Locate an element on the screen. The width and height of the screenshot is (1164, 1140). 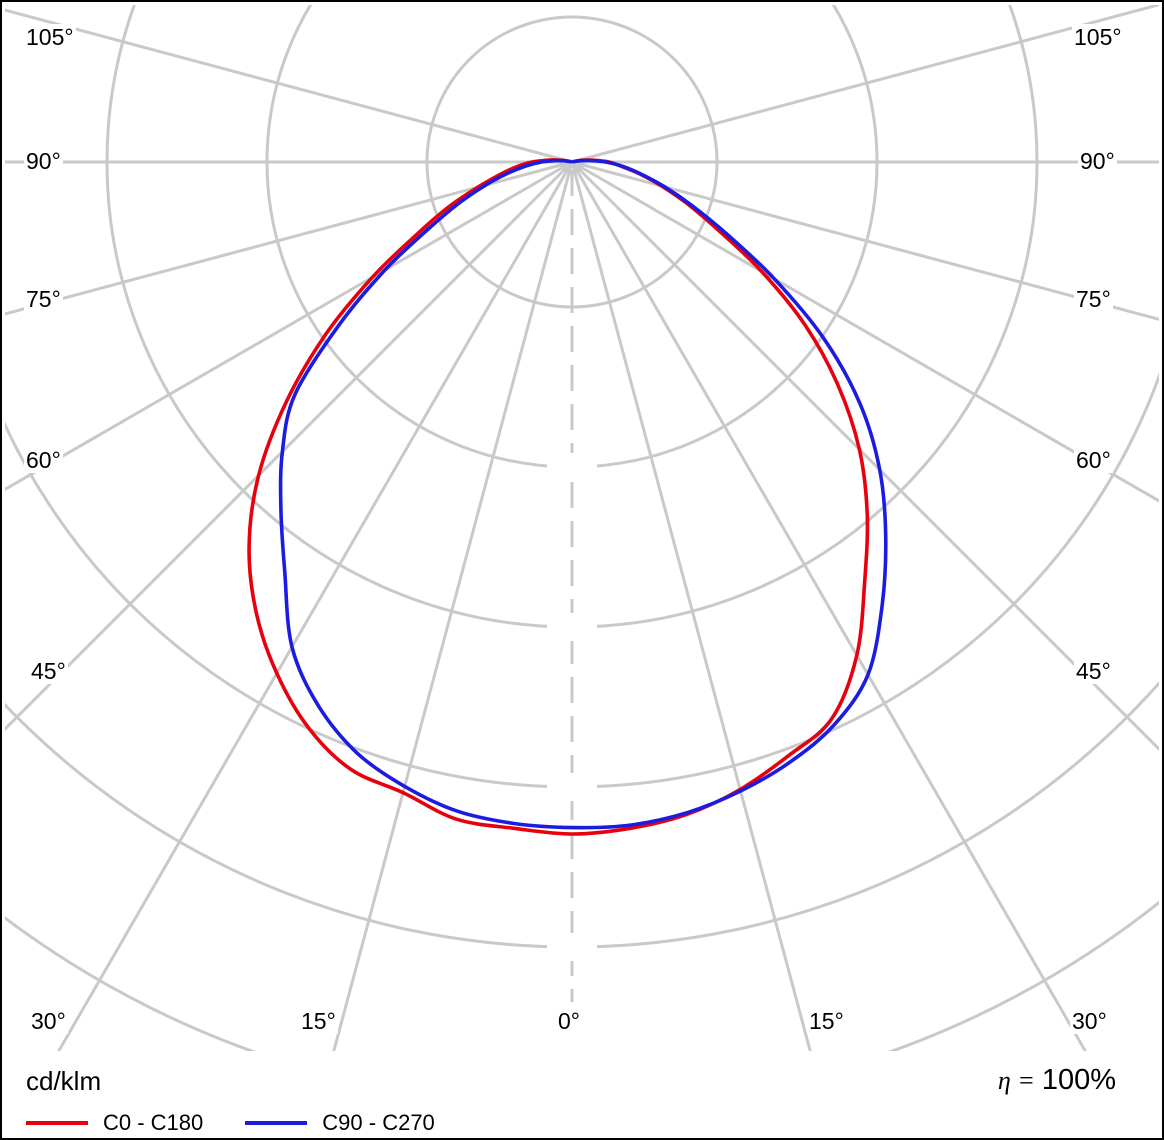
legend: C0 - C180 C90 - C270 is located at coordinates (230, 1123).